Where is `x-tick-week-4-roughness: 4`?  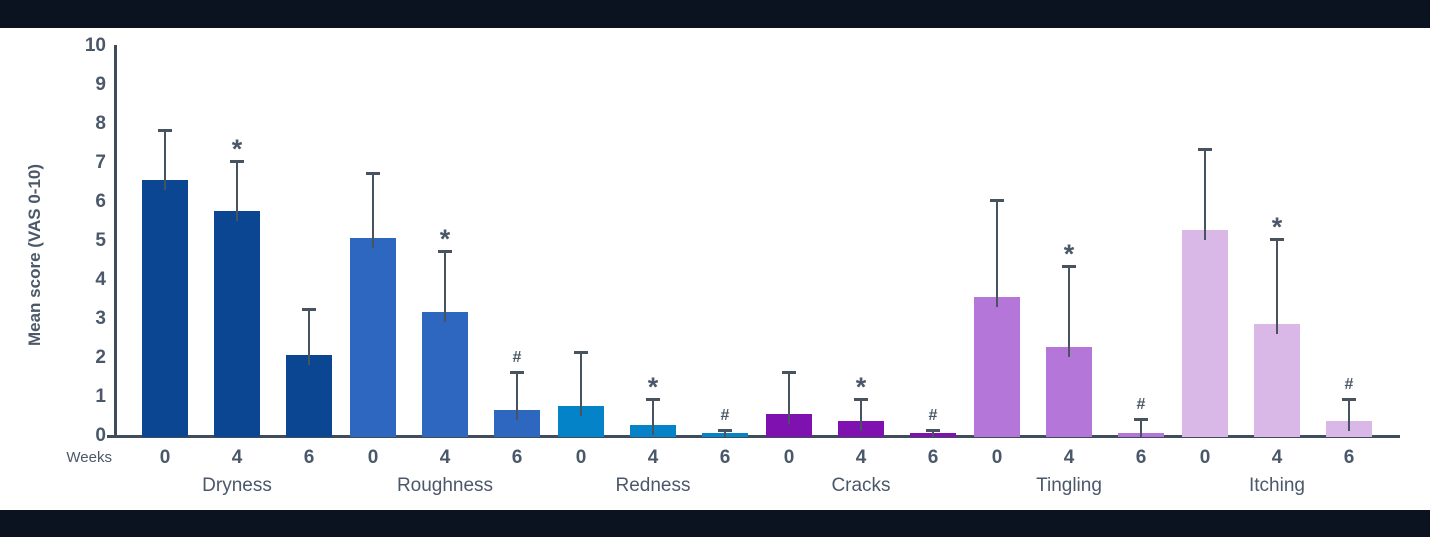 x-tick-week-4-roughness: 4 is located at coordinates (445, 457).